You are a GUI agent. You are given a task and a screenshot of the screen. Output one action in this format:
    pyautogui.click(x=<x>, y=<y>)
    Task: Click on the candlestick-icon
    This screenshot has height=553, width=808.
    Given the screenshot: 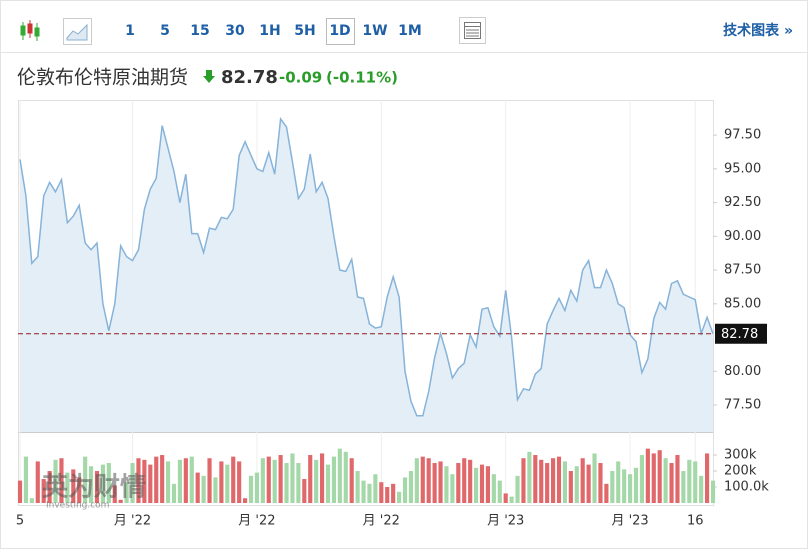 What is the action you would take?
    pyautogui.click(x=30, y=30)
    